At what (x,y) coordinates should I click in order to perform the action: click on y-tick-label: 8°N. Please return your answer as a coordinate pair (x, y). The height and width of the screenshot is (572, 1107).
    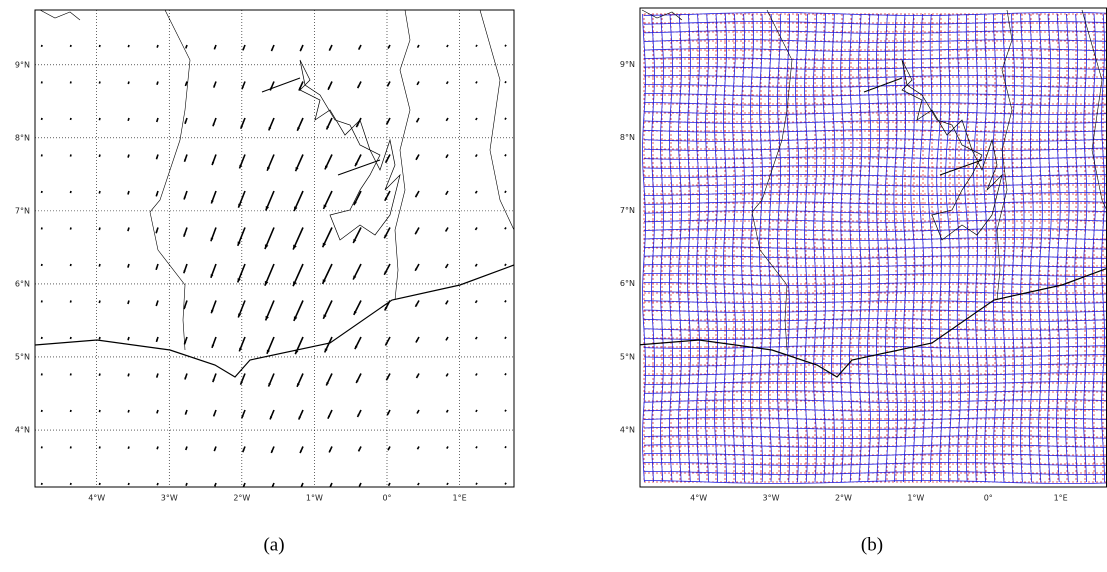
    Looking at the image, I should click on (627, 137).